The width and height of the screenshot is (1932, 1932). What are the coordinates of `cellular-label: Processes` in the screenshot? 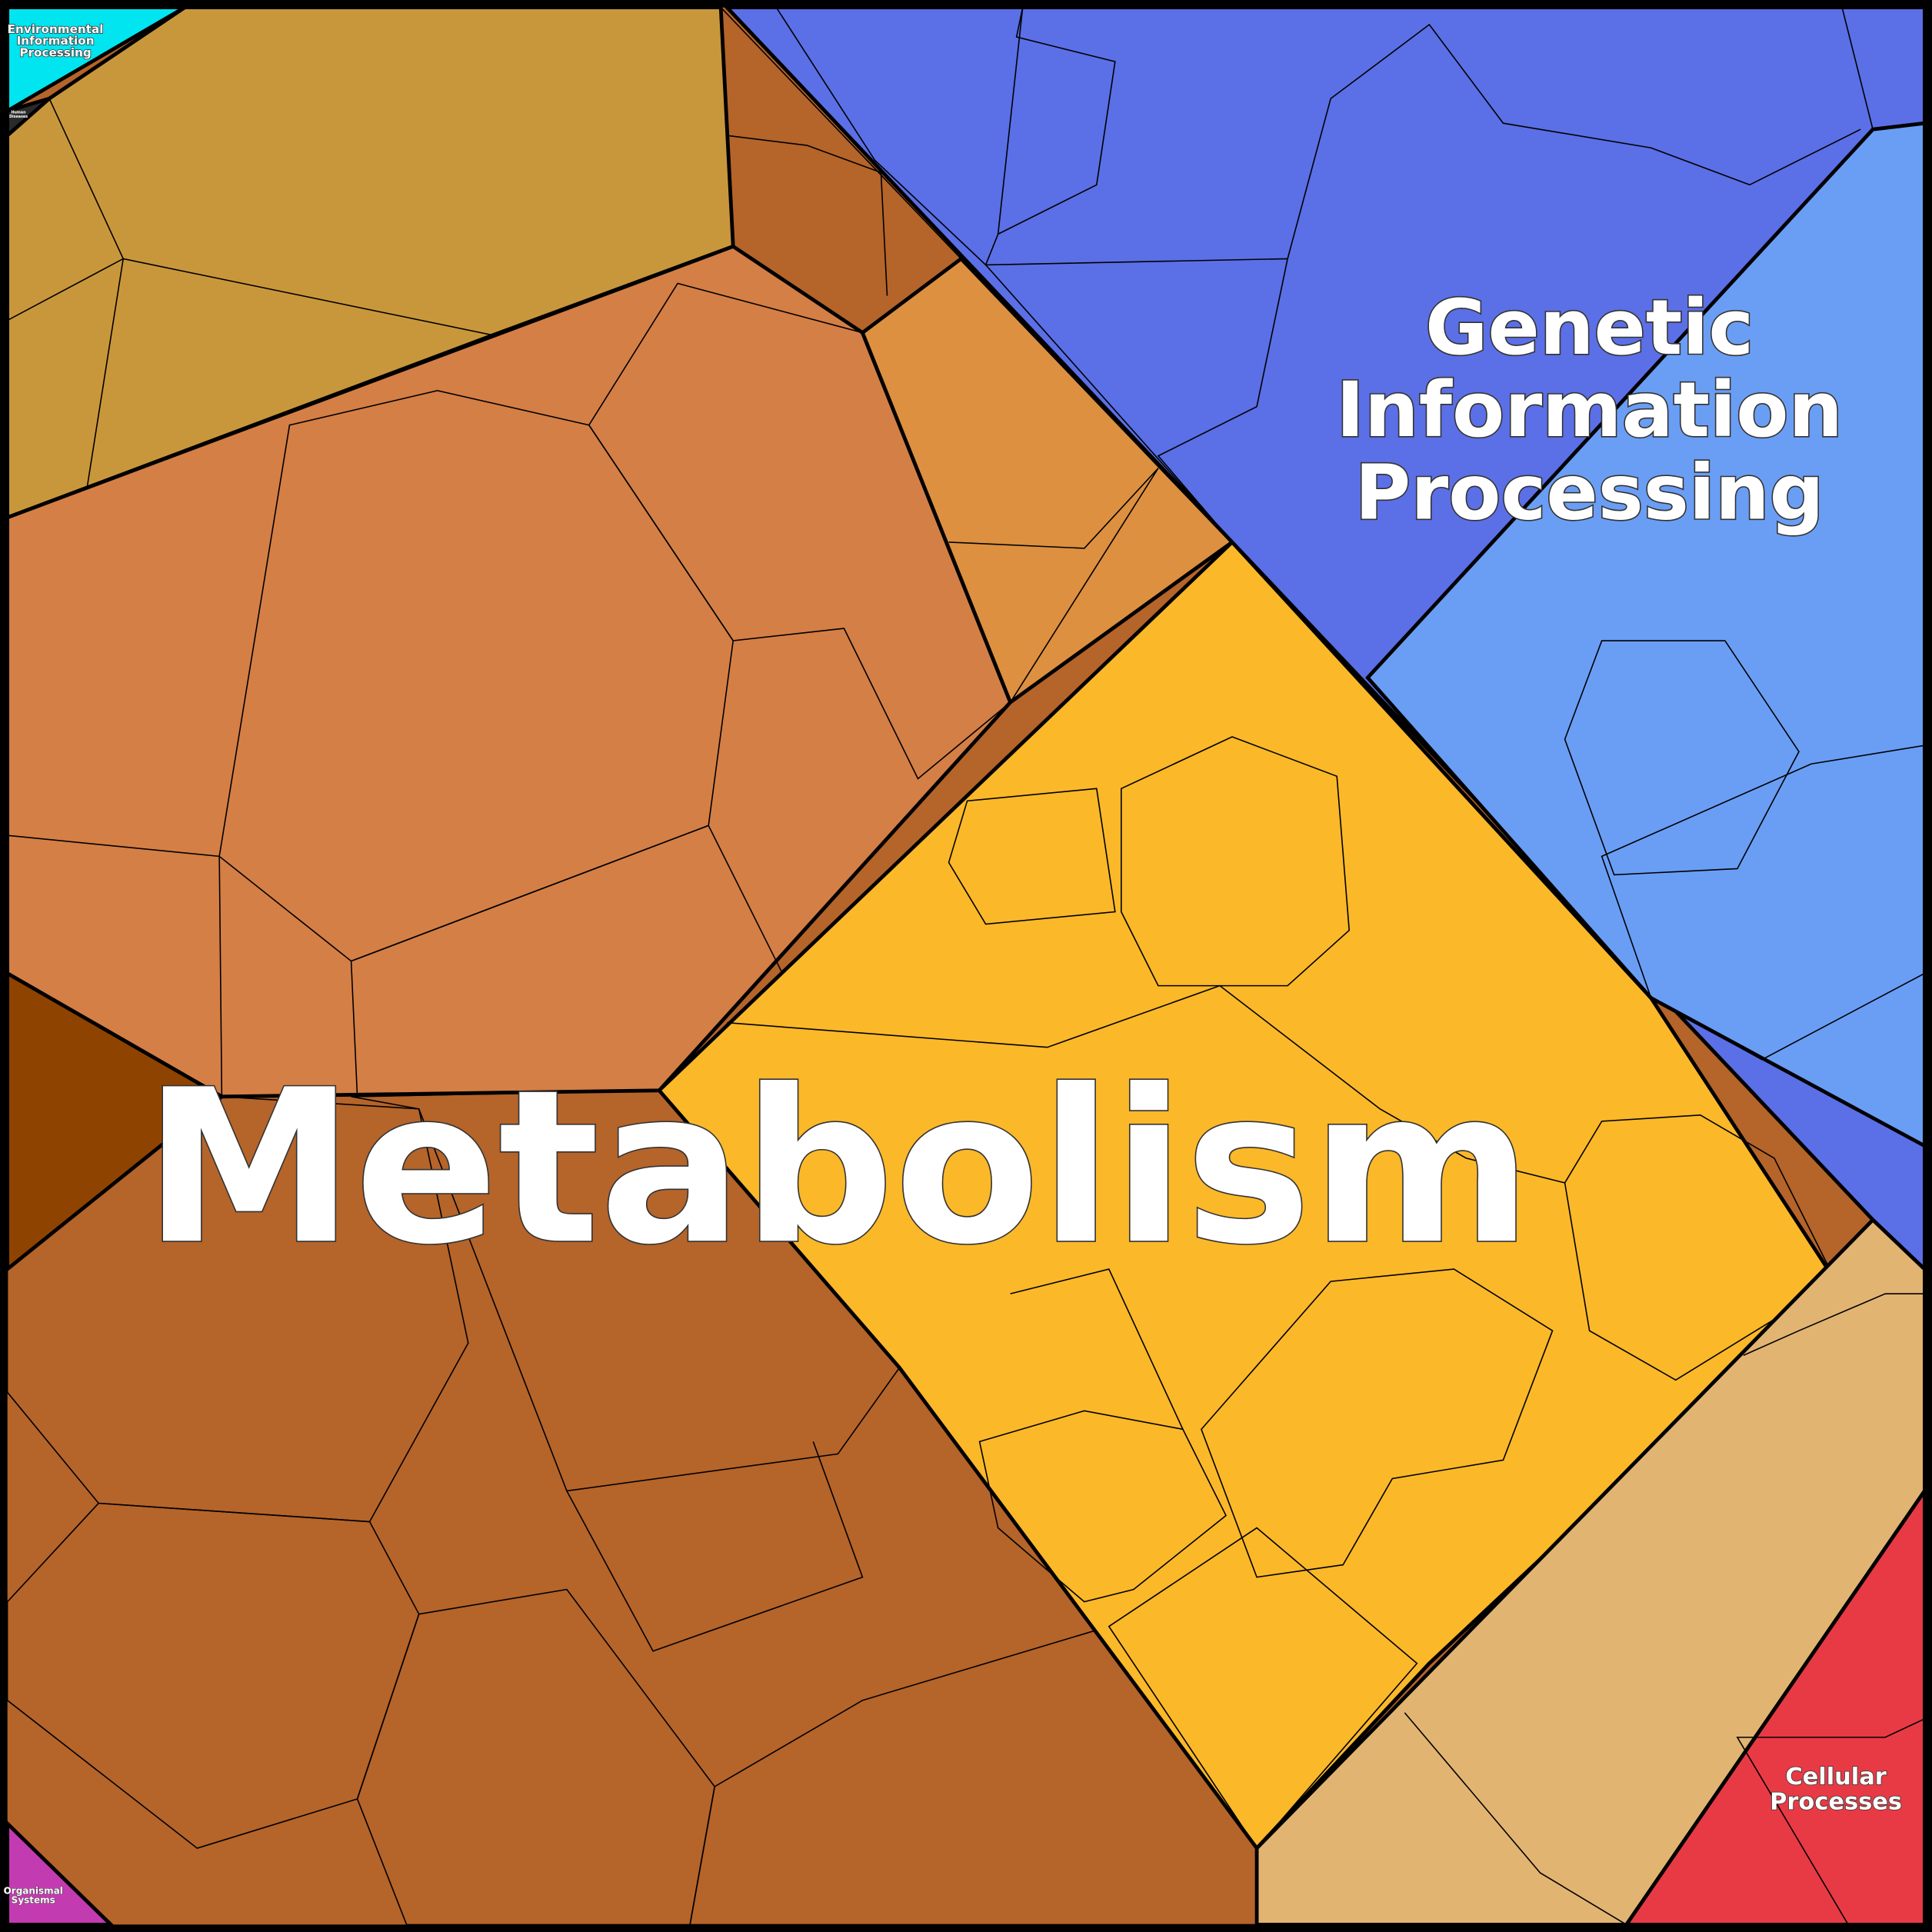 It's located at (1836, 1801).